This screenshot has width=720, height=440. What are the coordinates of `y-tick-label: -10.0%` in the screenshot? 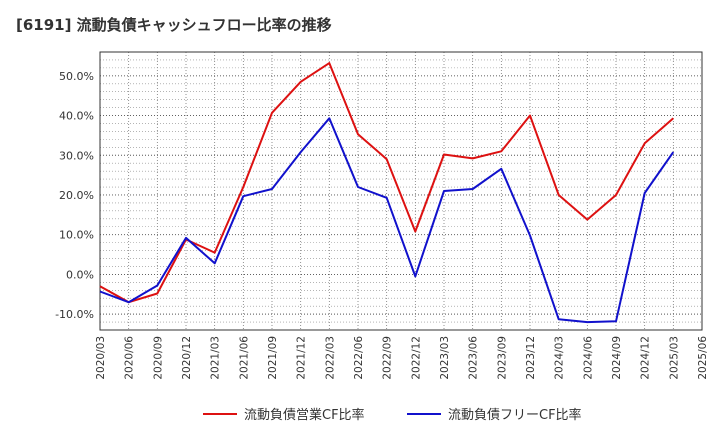 It's located at (74, 314).